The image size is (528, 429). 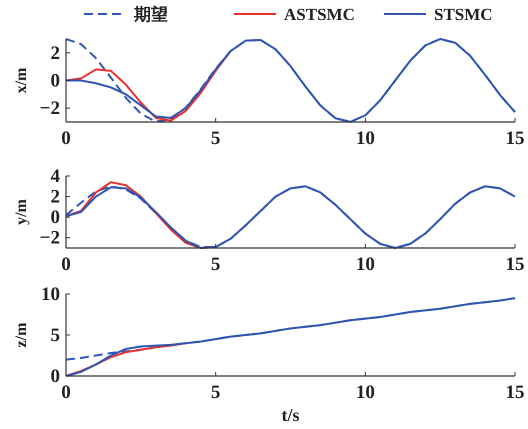 What do you see at coordinates (463, 14) in the screenshot?
I see `legend-label: STSMC` at bounding box center [463, 14].